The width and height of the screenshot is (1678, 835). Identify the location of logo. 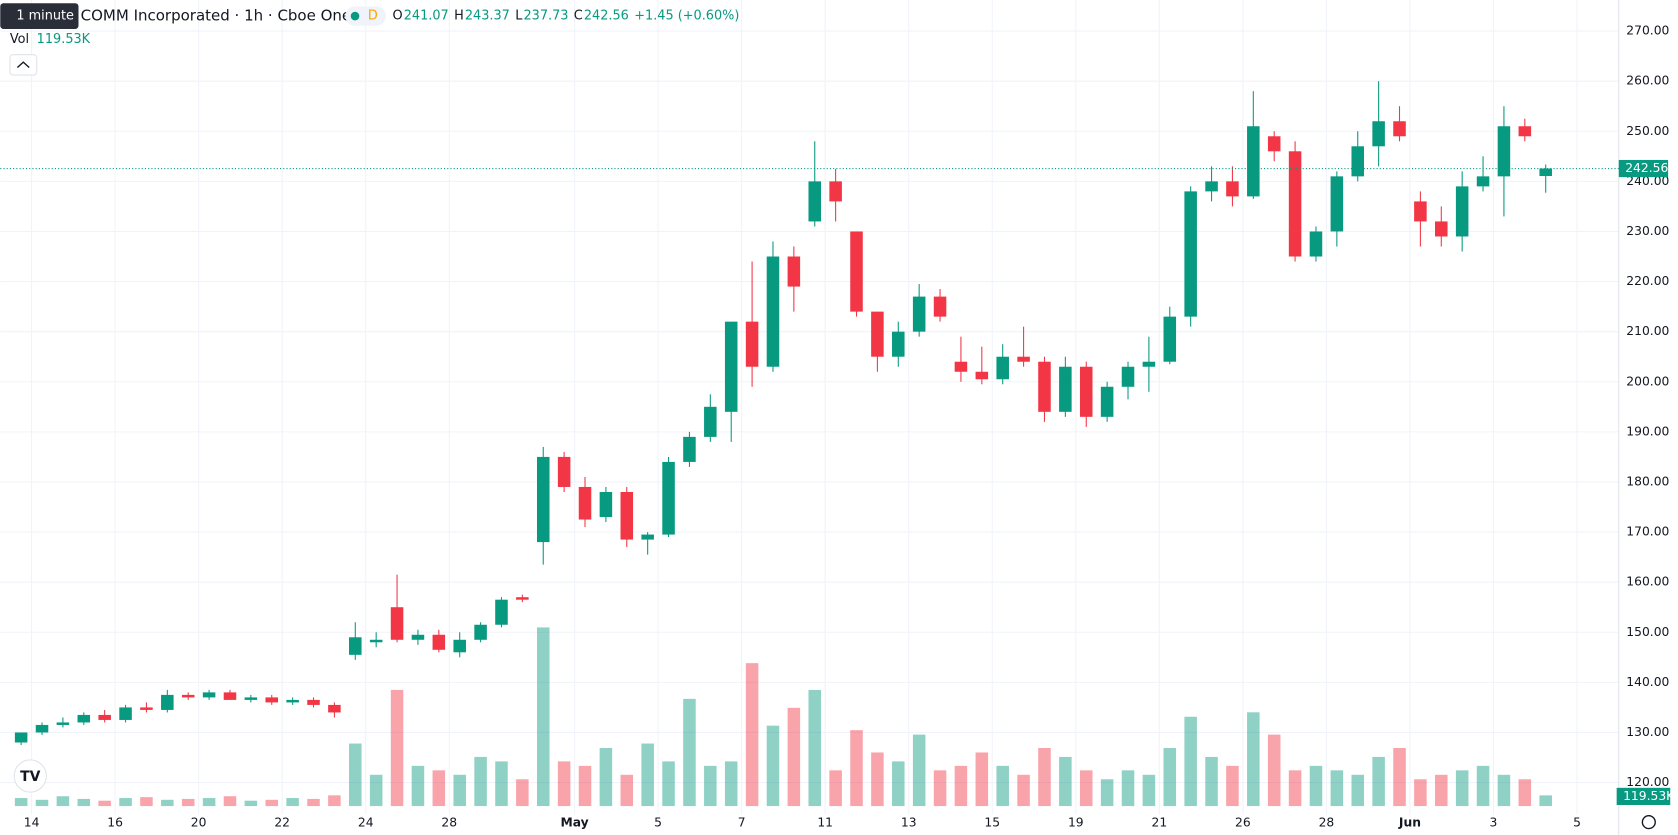
(30, 776).